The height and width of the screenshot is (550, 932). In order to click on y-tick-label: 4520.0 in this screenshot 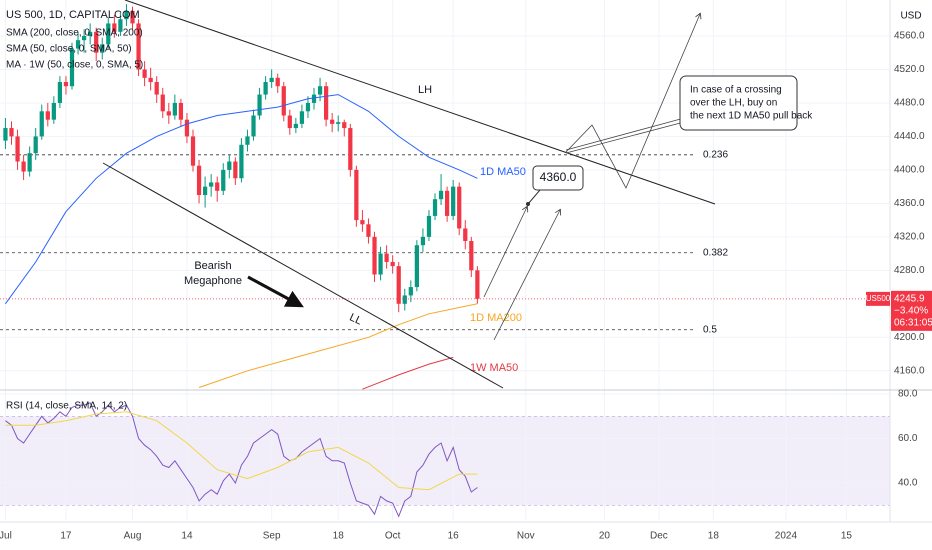, I will do `click(909, 69)`.